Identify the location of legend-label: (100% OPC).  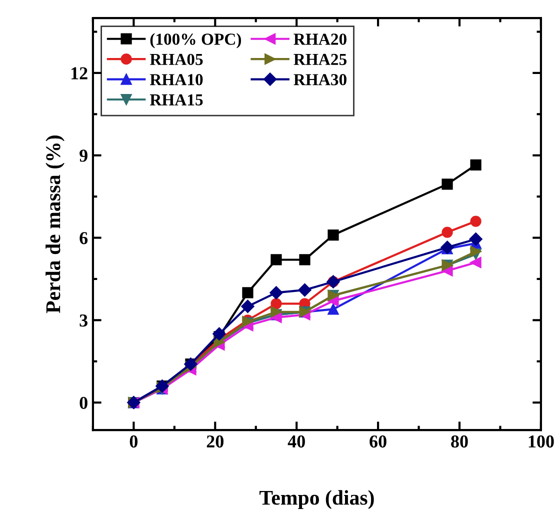
(196, 40).